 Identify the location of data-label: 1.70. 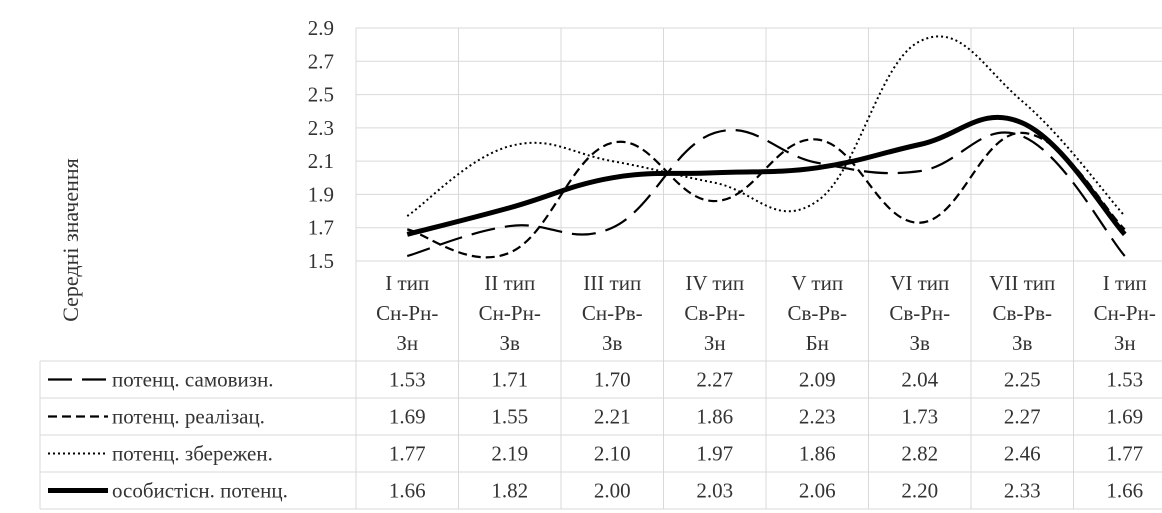
(612, 380).